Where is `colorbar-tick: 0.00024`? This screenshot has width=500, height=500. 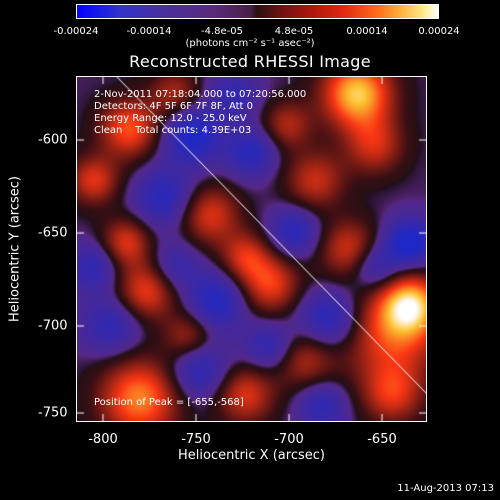 colorbar-tick: 0.00024 is located at coordinates (439, 31).